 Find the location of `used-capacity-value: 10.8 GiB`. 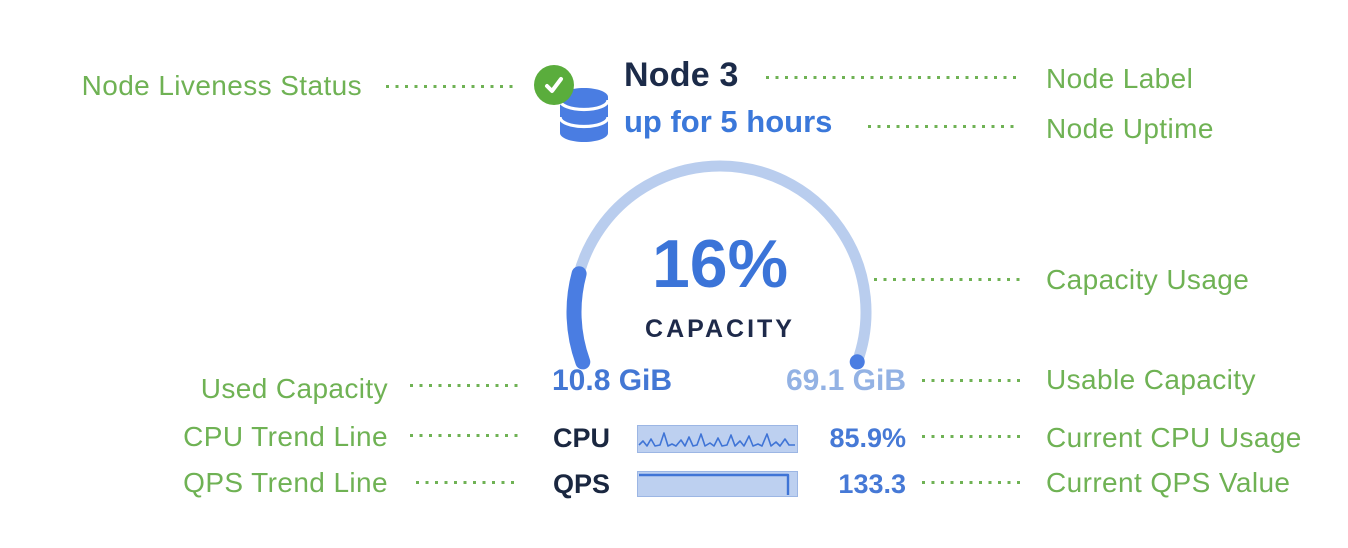

used-capacity-value: 10.8 GiB is located at coordinates (612, 380).